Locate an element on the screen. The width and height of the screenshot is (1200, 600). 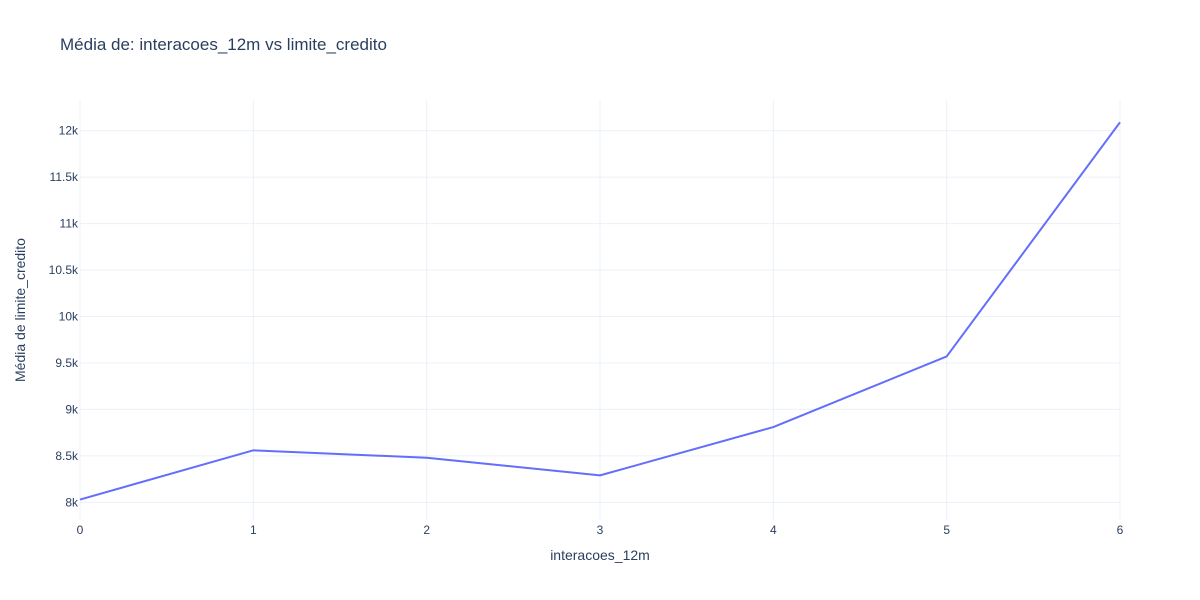
y-axis-label: Média de limite_credito is located at coordinates (20, 310).